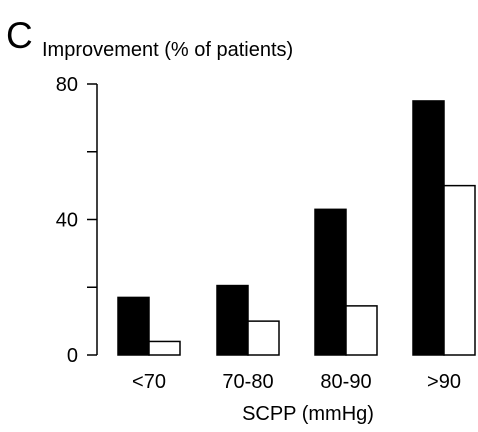 The width and height of the screenshot is (478, 432). What do you see at coordinates (72, 356) in the screenshot?
I see `y-tick-label: 0` at bounding box center [72, 356].